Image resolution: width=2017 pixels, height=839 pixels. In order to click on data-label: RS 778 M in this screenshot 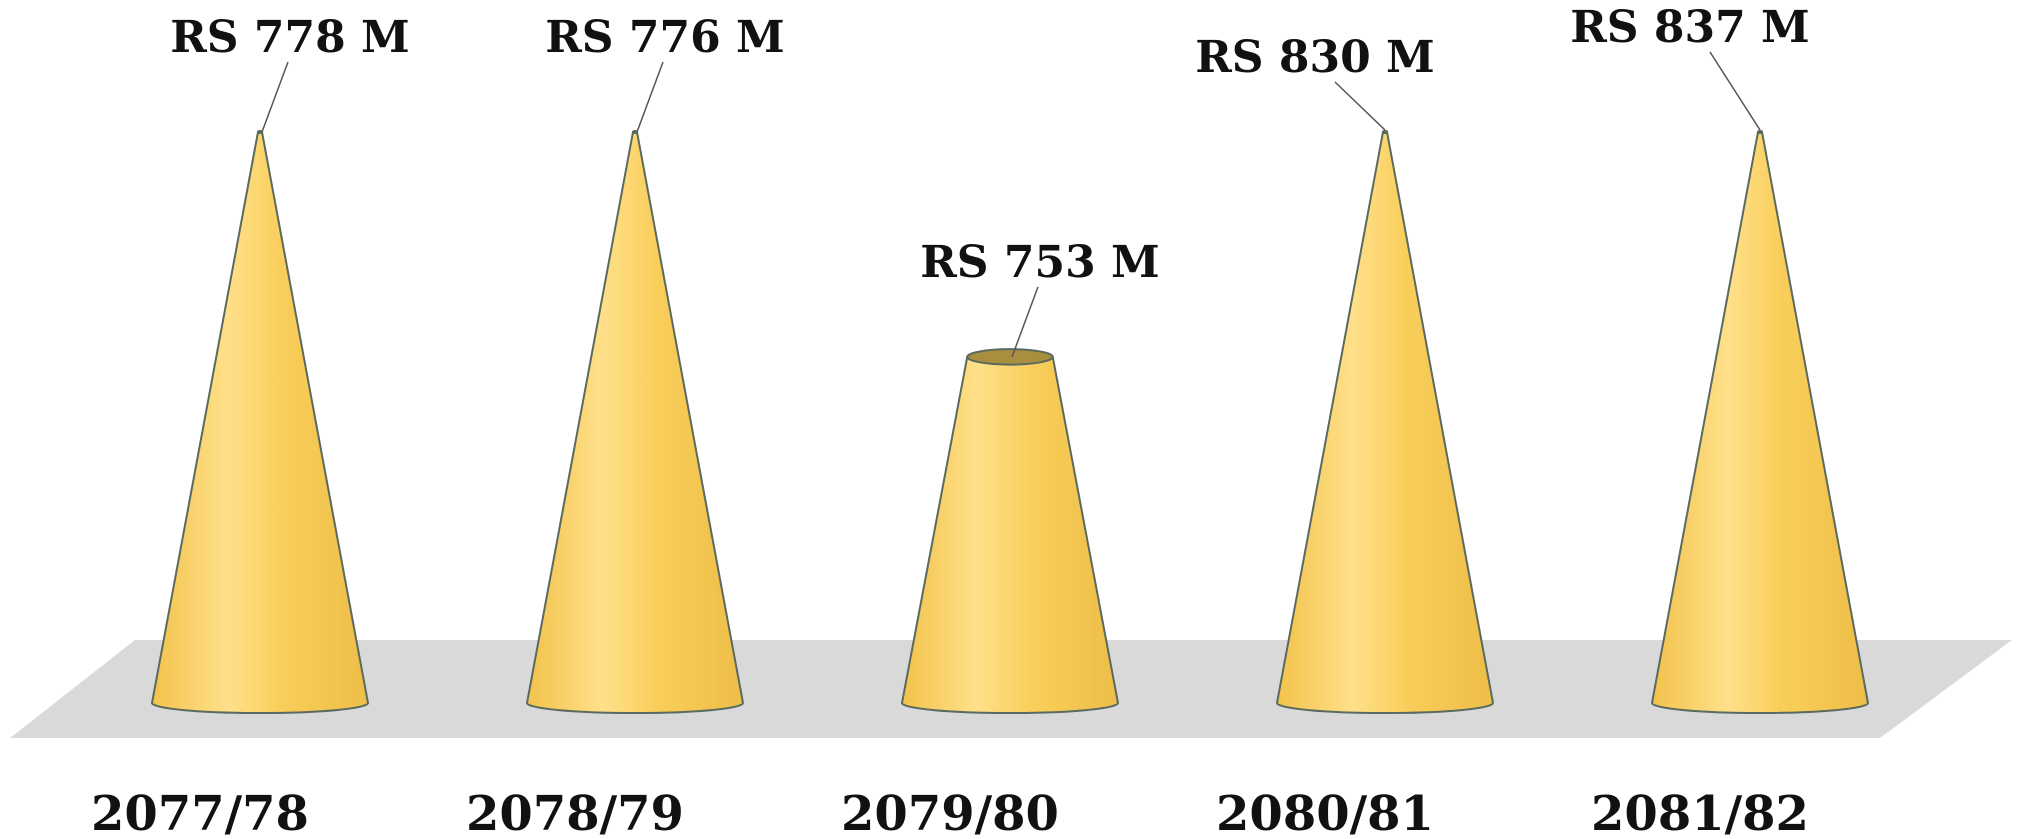, I will do `click(290, 37)`.